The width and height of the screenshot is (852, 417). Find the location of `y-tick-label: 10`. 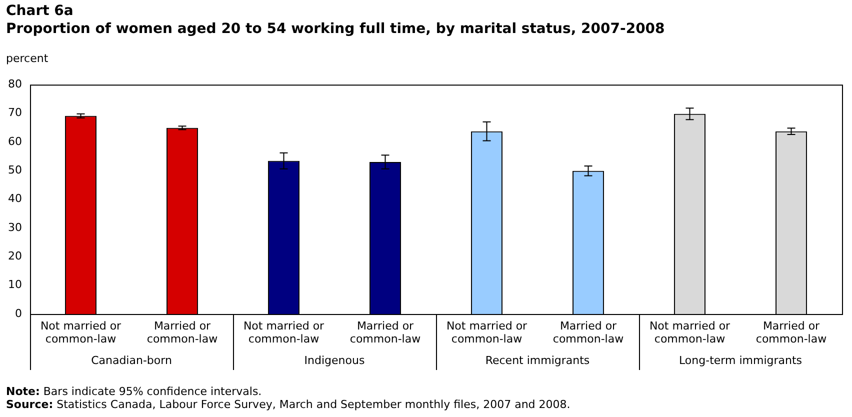

y-tick-label: 10 is located at coordinates (15, 285).